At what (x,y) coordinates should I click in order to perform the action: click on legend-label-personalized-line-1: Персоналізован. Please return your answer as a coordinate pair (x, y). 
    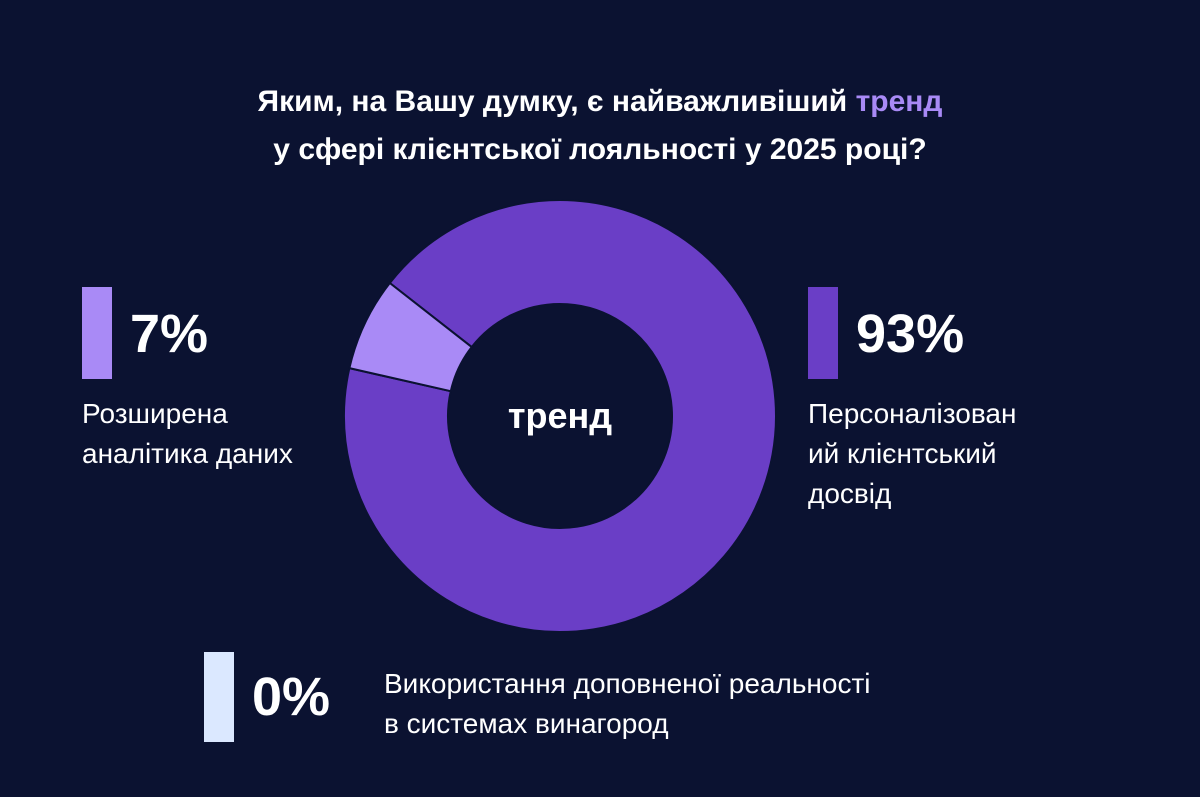
    Looking at the image, I should click on (912, 413).